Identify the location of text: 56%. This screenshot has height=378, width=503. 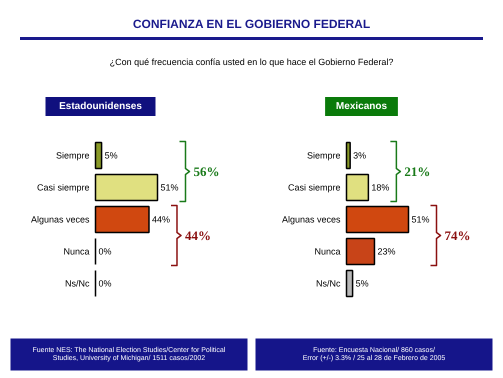
(207, 171).